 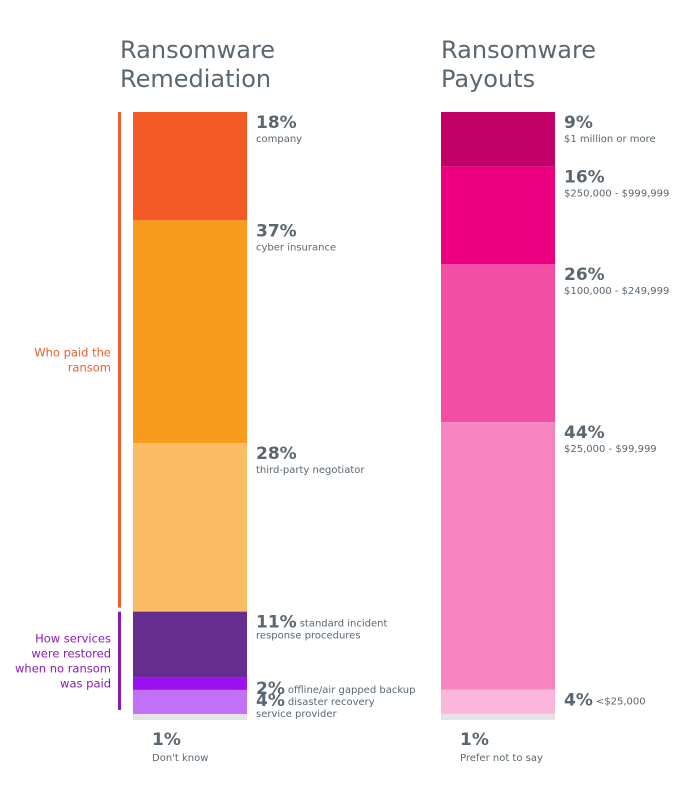 I want to click on segment-percent: 28%, so click(x=276, y=454).